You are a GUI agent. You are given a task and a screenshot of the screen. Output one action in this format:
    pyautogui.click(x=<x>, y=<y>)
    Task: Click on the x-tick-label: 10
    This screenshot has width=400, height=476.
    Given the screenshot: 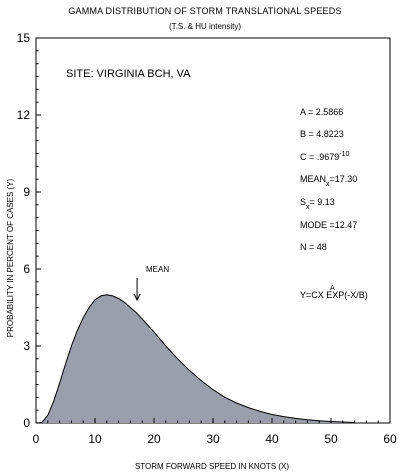 What is the action you would take?
    pyautogui.click(x=95, y=439)
    